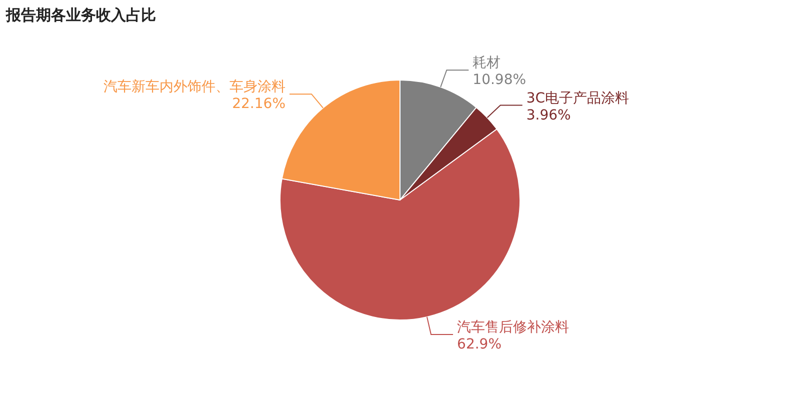 This screenshot has width=800, height=400. I want to click on slice-label: 汽车售后修补涂料, so click(513, 327).